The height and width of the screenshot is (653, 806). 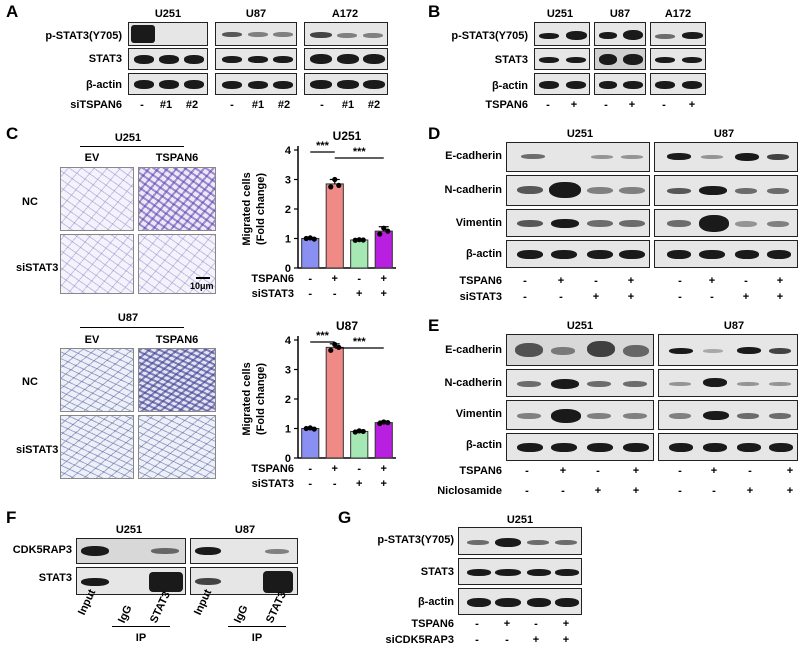 I want to click on b-blot-u87-actin, so click(x=620, y=84).